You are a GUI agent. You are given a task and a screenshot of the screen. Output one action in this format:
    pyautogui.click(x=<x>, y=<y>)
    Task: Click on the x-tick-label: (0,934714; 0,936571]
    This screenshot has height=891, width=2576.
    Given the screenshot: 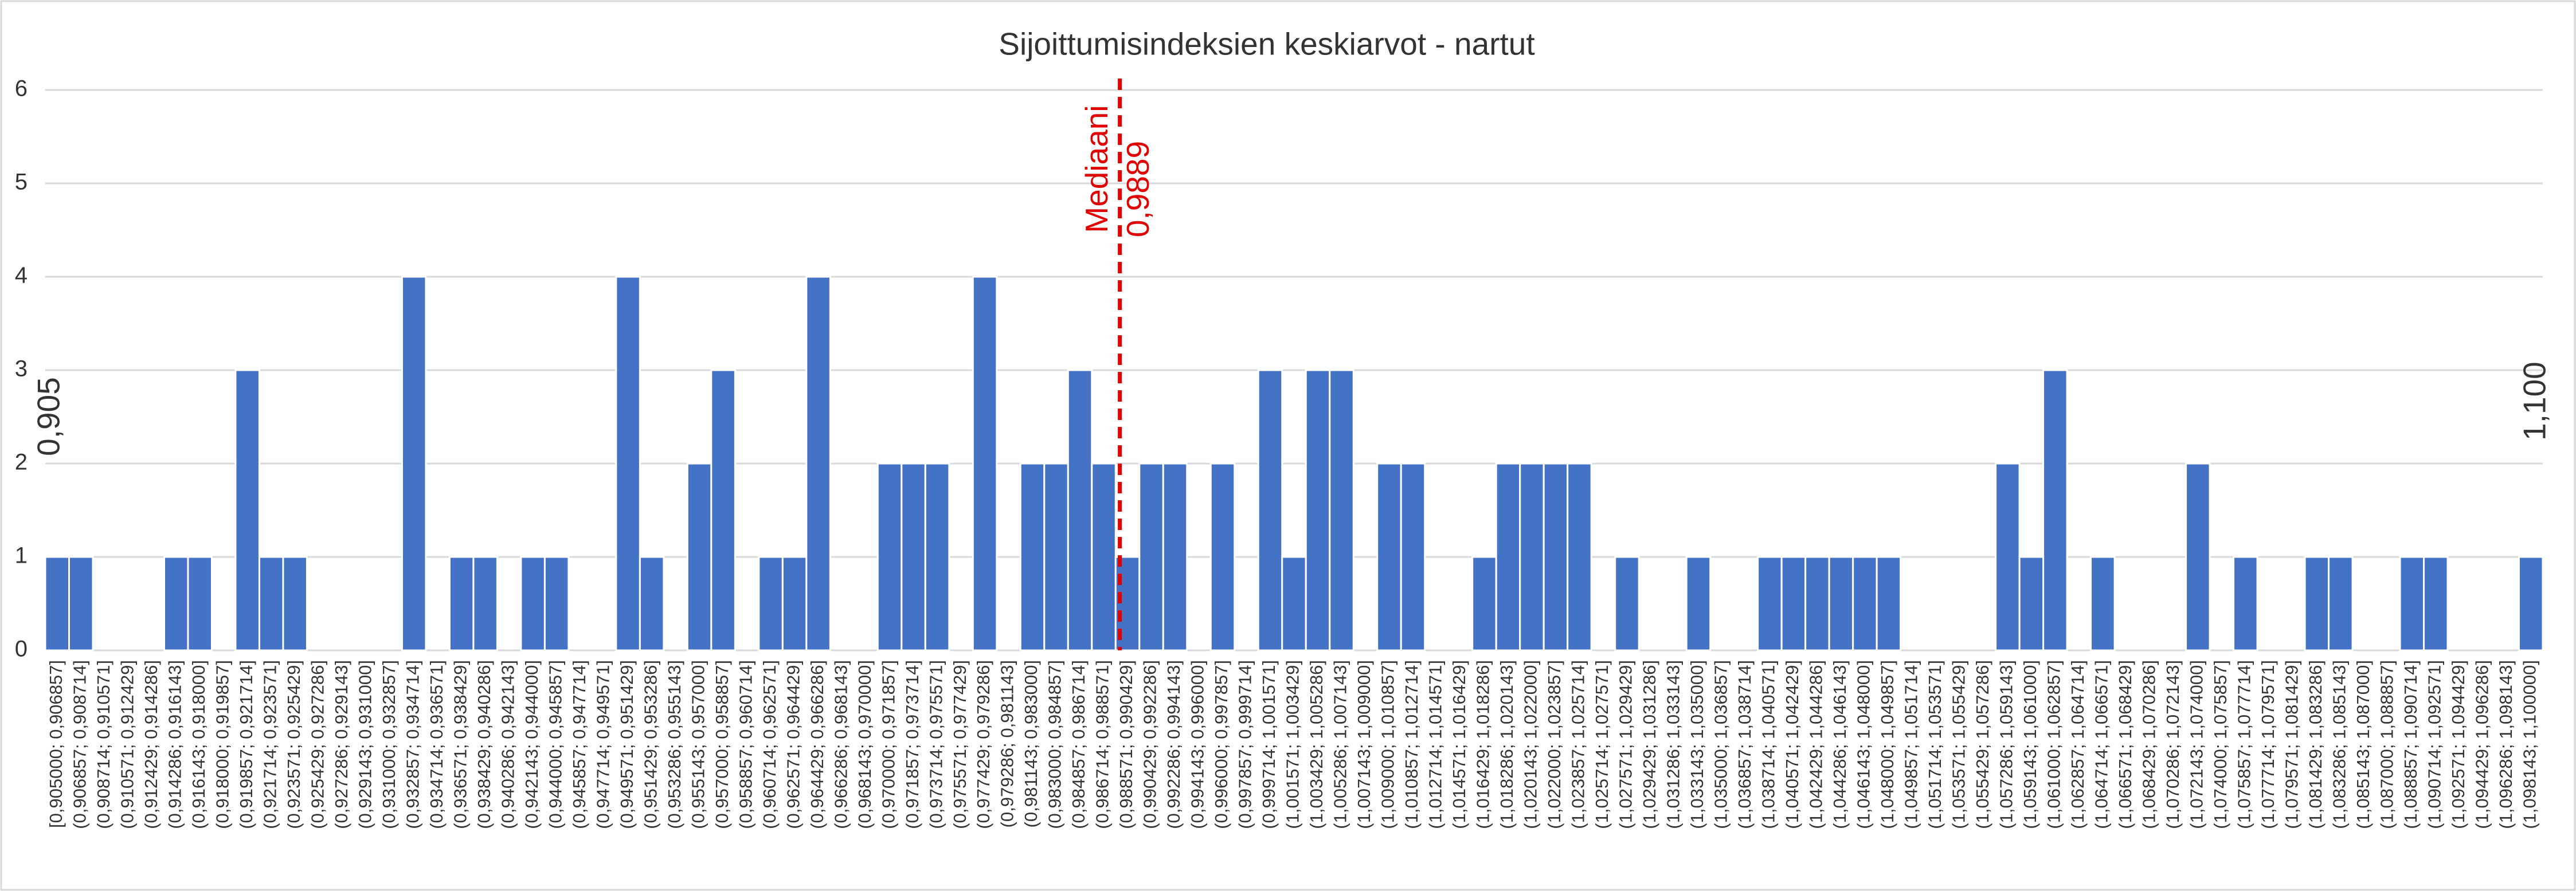 What is the action you would take?
    pyautogui.click(x=436, y=744)
    